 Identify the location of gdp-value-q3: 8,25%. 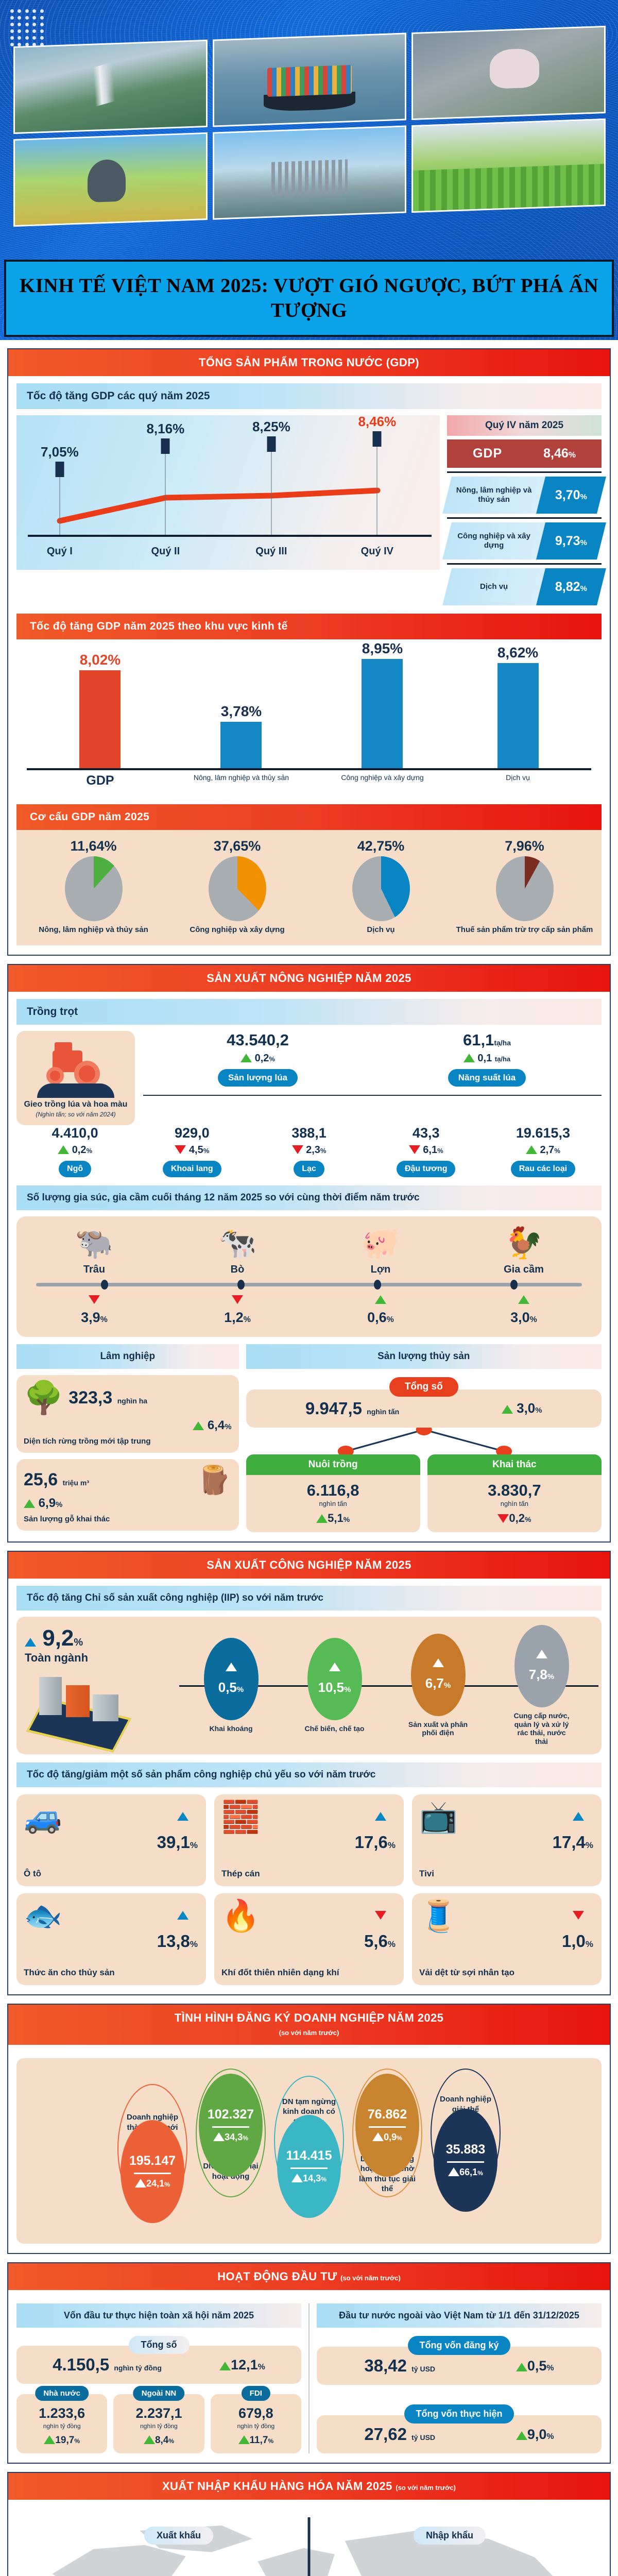
(271, 426).